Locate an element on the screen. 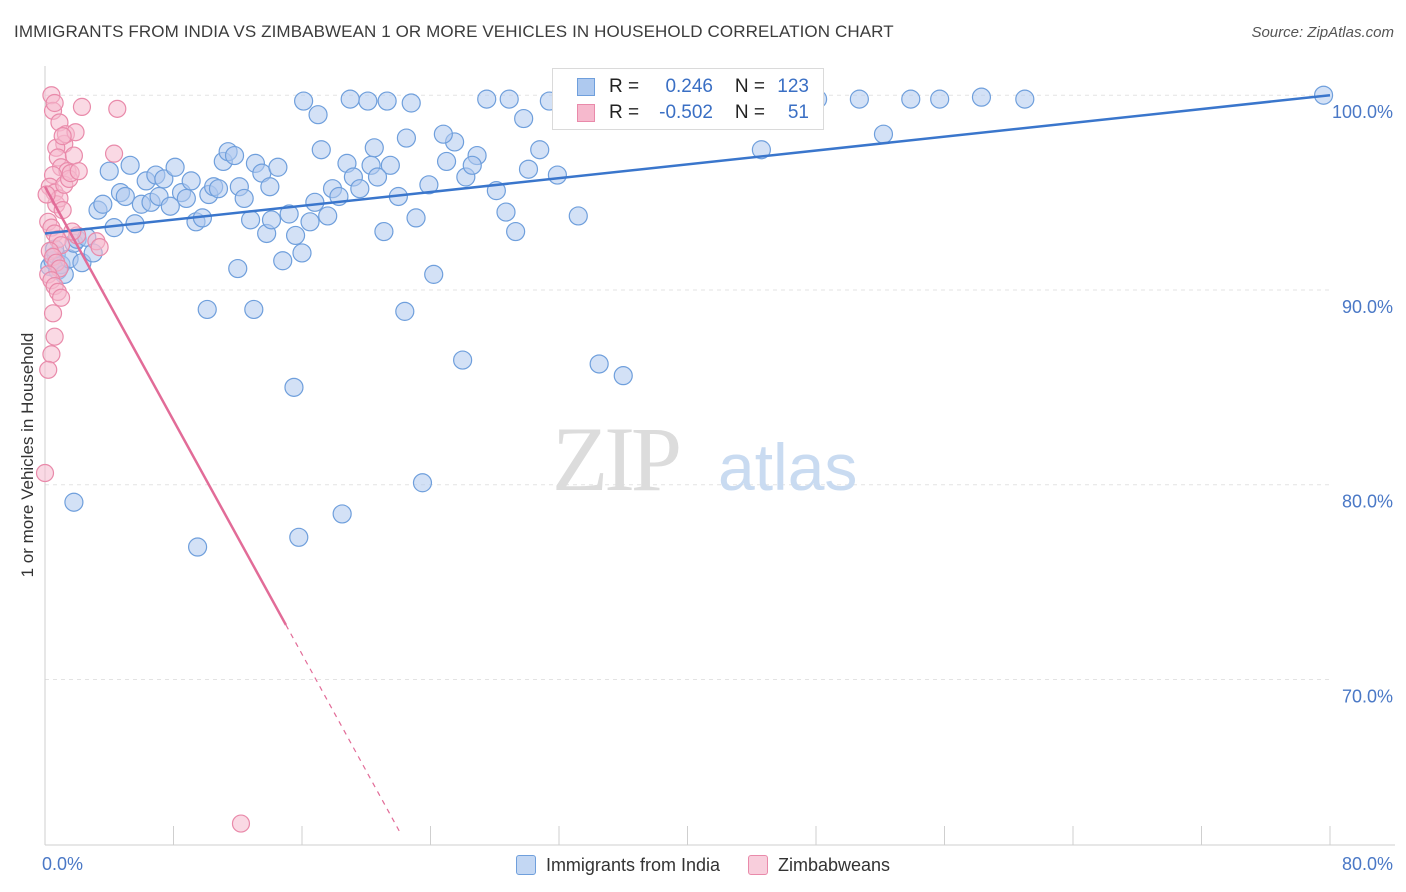  legend-n-value: 123 is located at coordinates (793, 86).